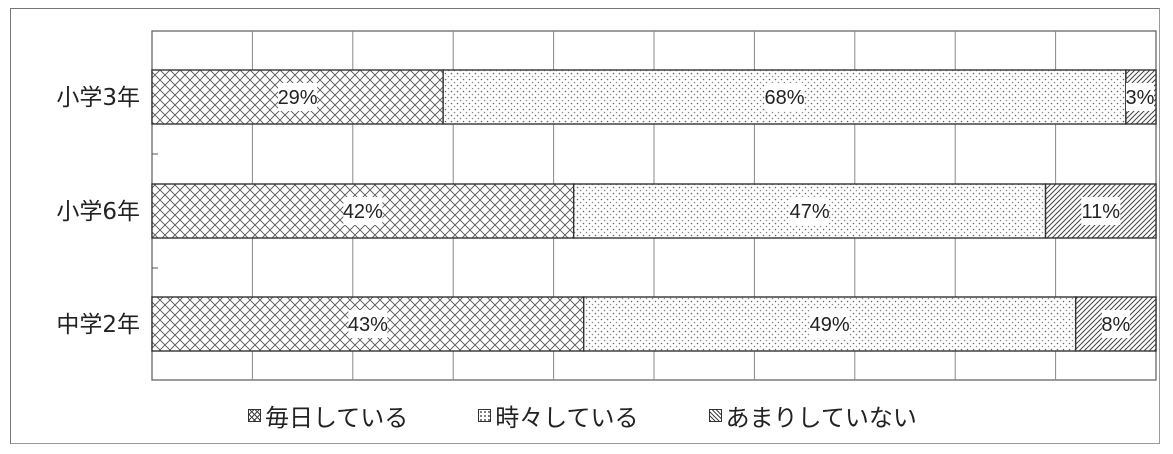 The width and height of the screenshot is (1173, 454). I want to click on data-label: 43%, so click(368, 325).